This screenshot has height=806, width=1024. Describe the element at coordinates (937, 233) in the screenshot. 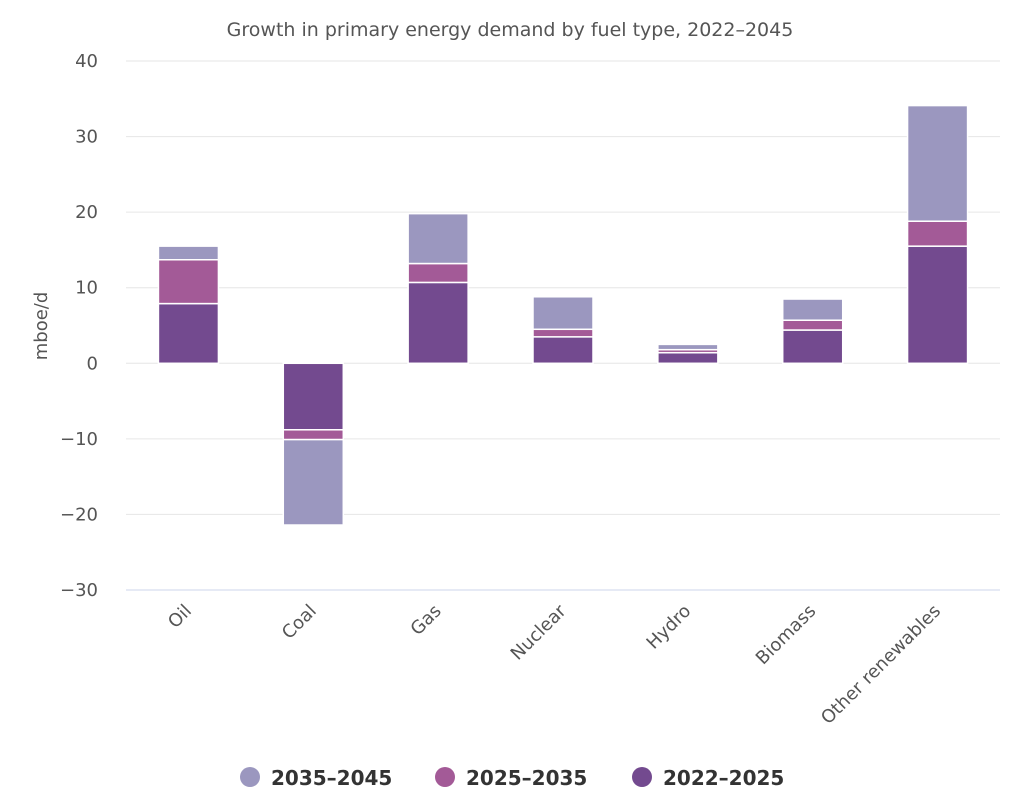

I see `bar-other-renewables-2025-2035` at that location.